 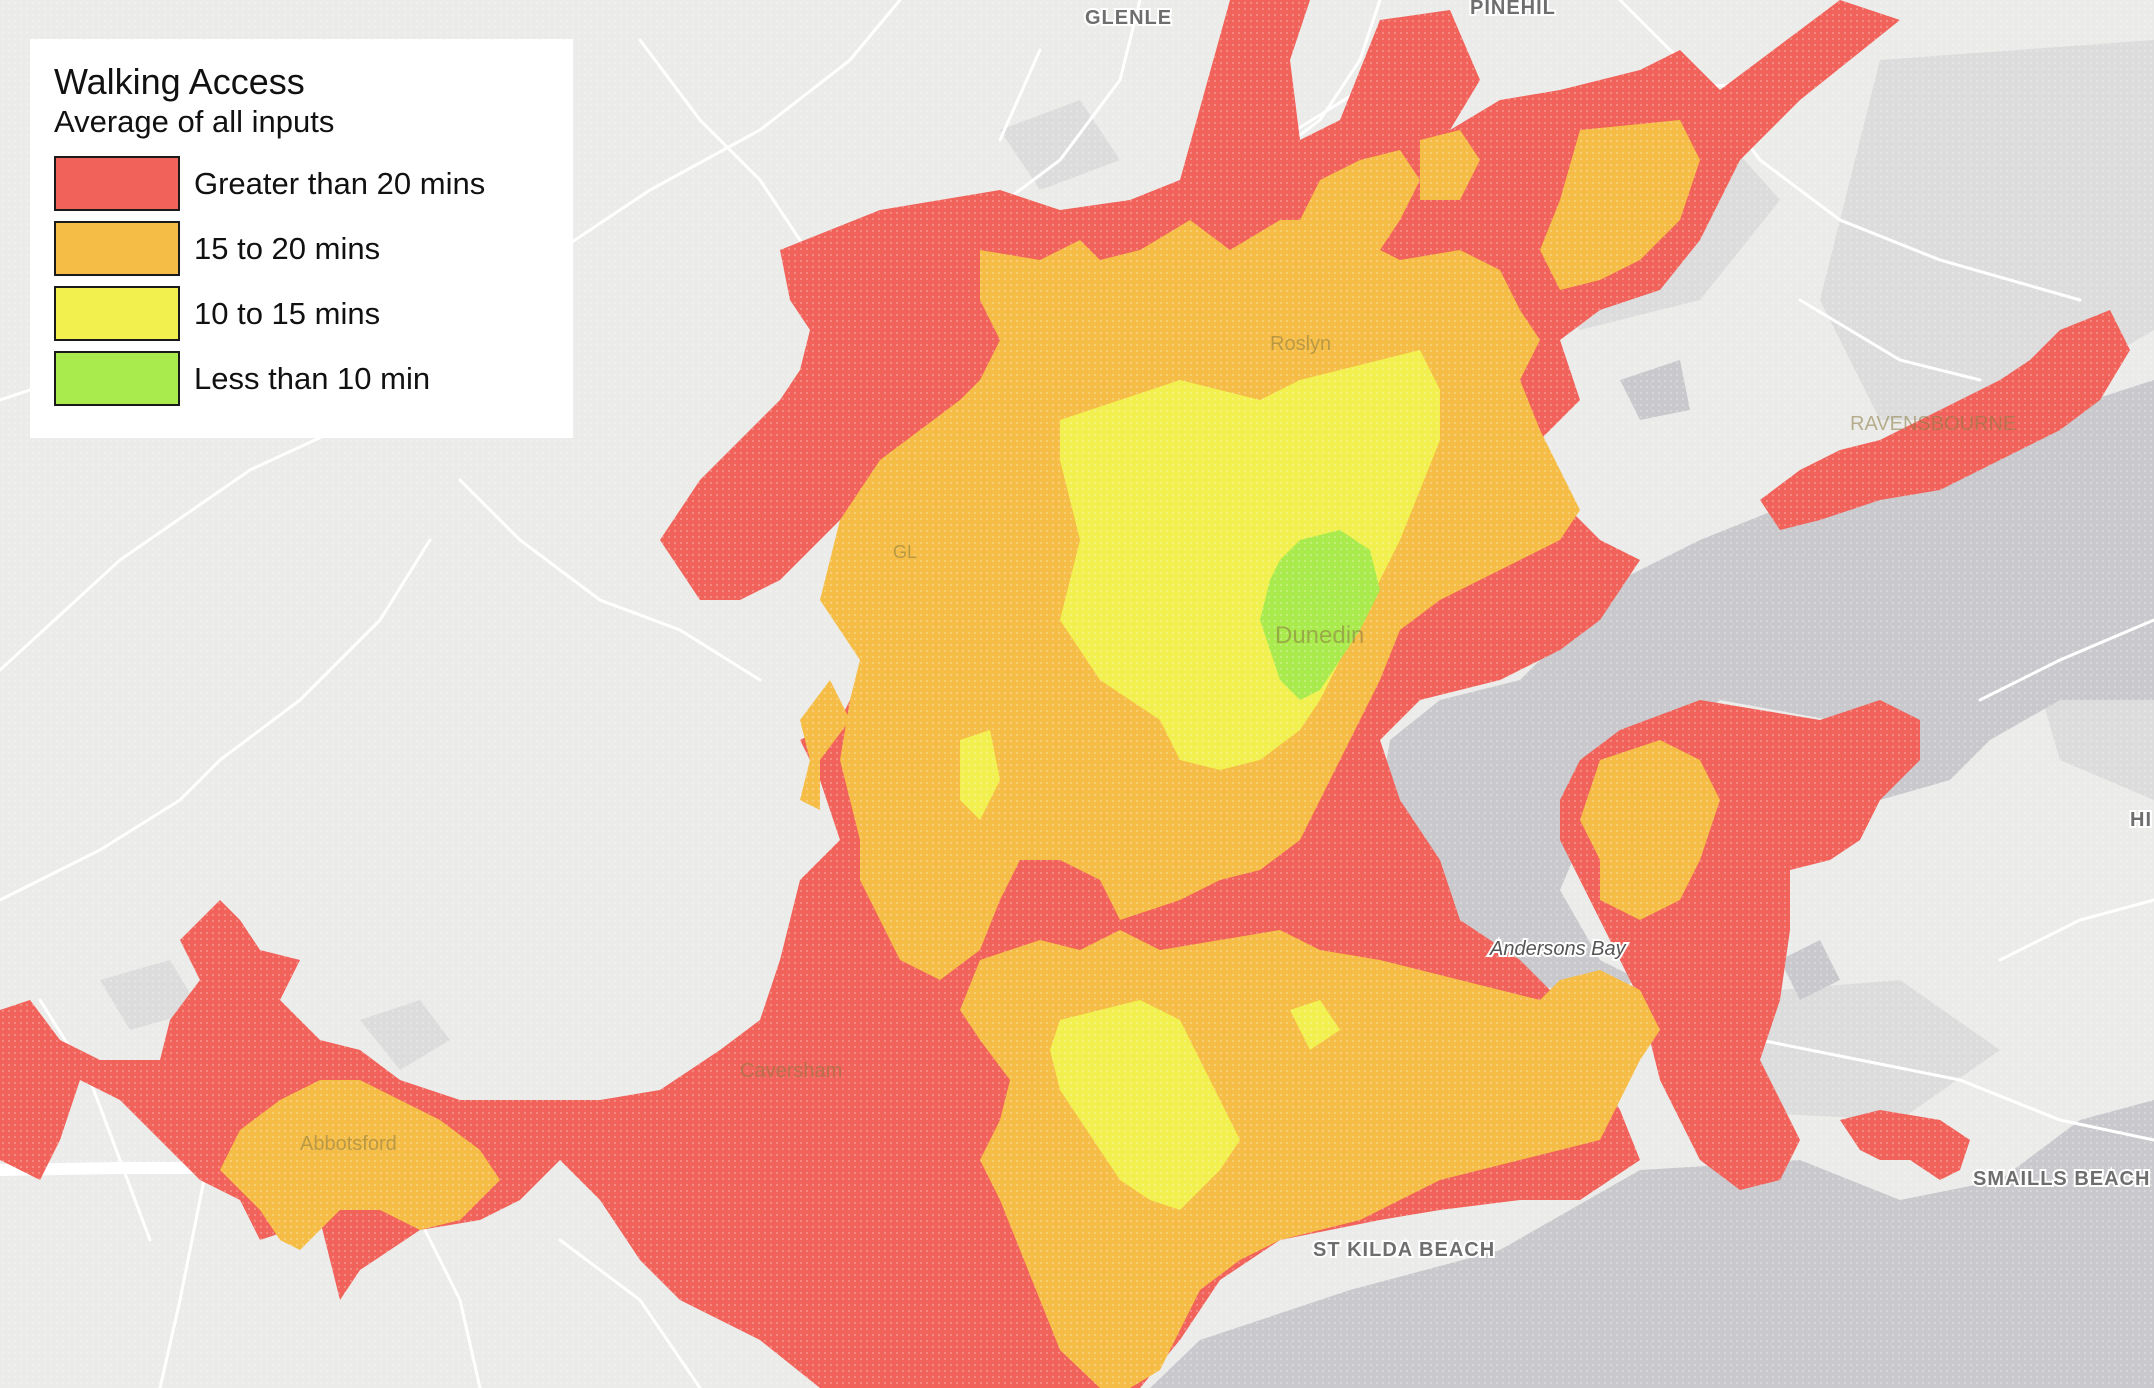 I want to click on label-st-kilda-beach: ST KILDA BEACH, so click(x=1403, y=1250).